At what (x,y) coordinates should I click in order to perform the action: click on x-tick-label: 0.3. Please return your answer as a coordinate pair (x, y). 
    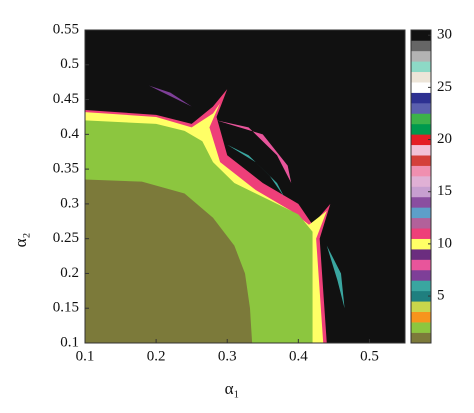
    Looking at the image, I should click on (227, 356).